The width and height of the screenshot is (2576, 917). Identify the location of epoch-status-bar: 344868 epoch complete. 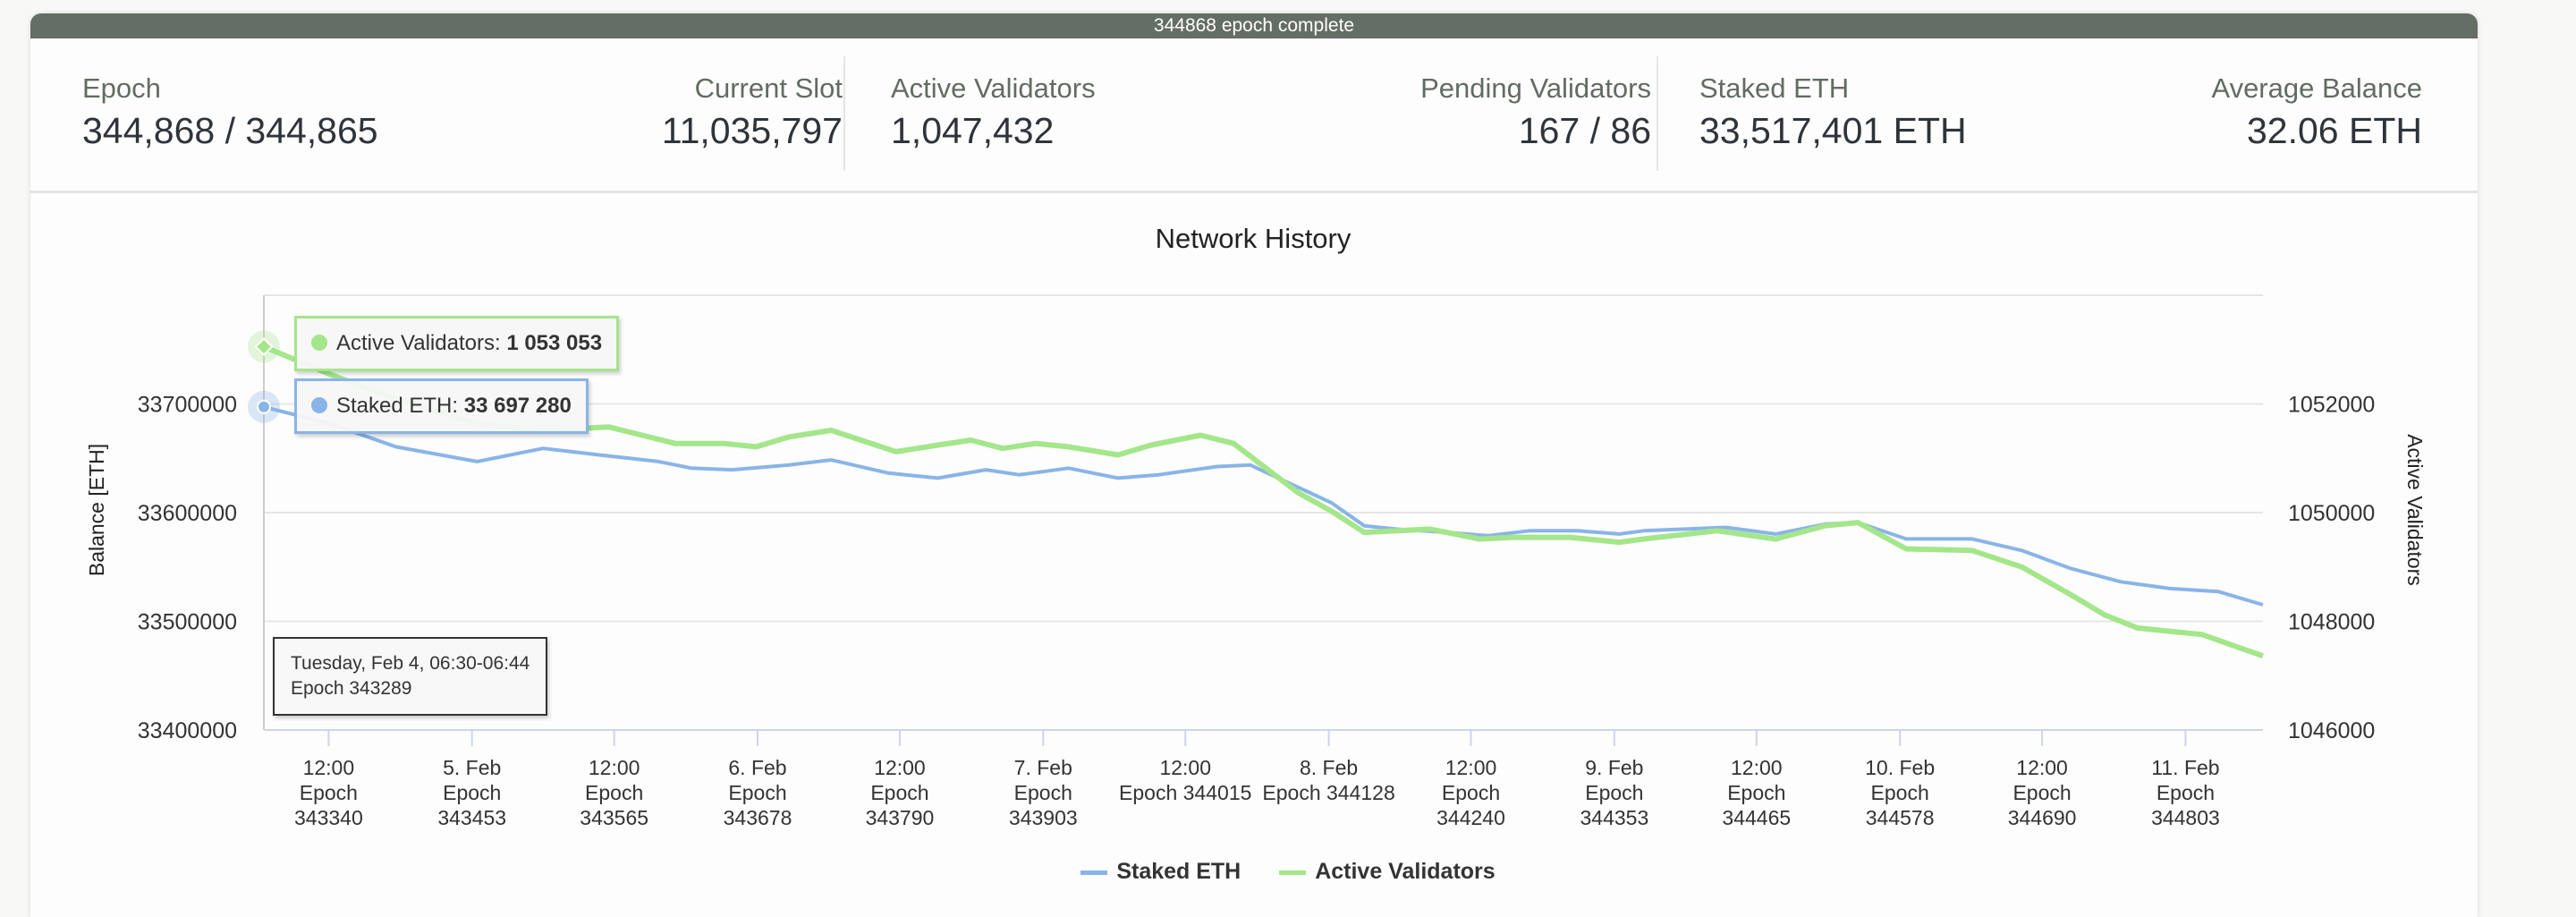
(1254, 25).